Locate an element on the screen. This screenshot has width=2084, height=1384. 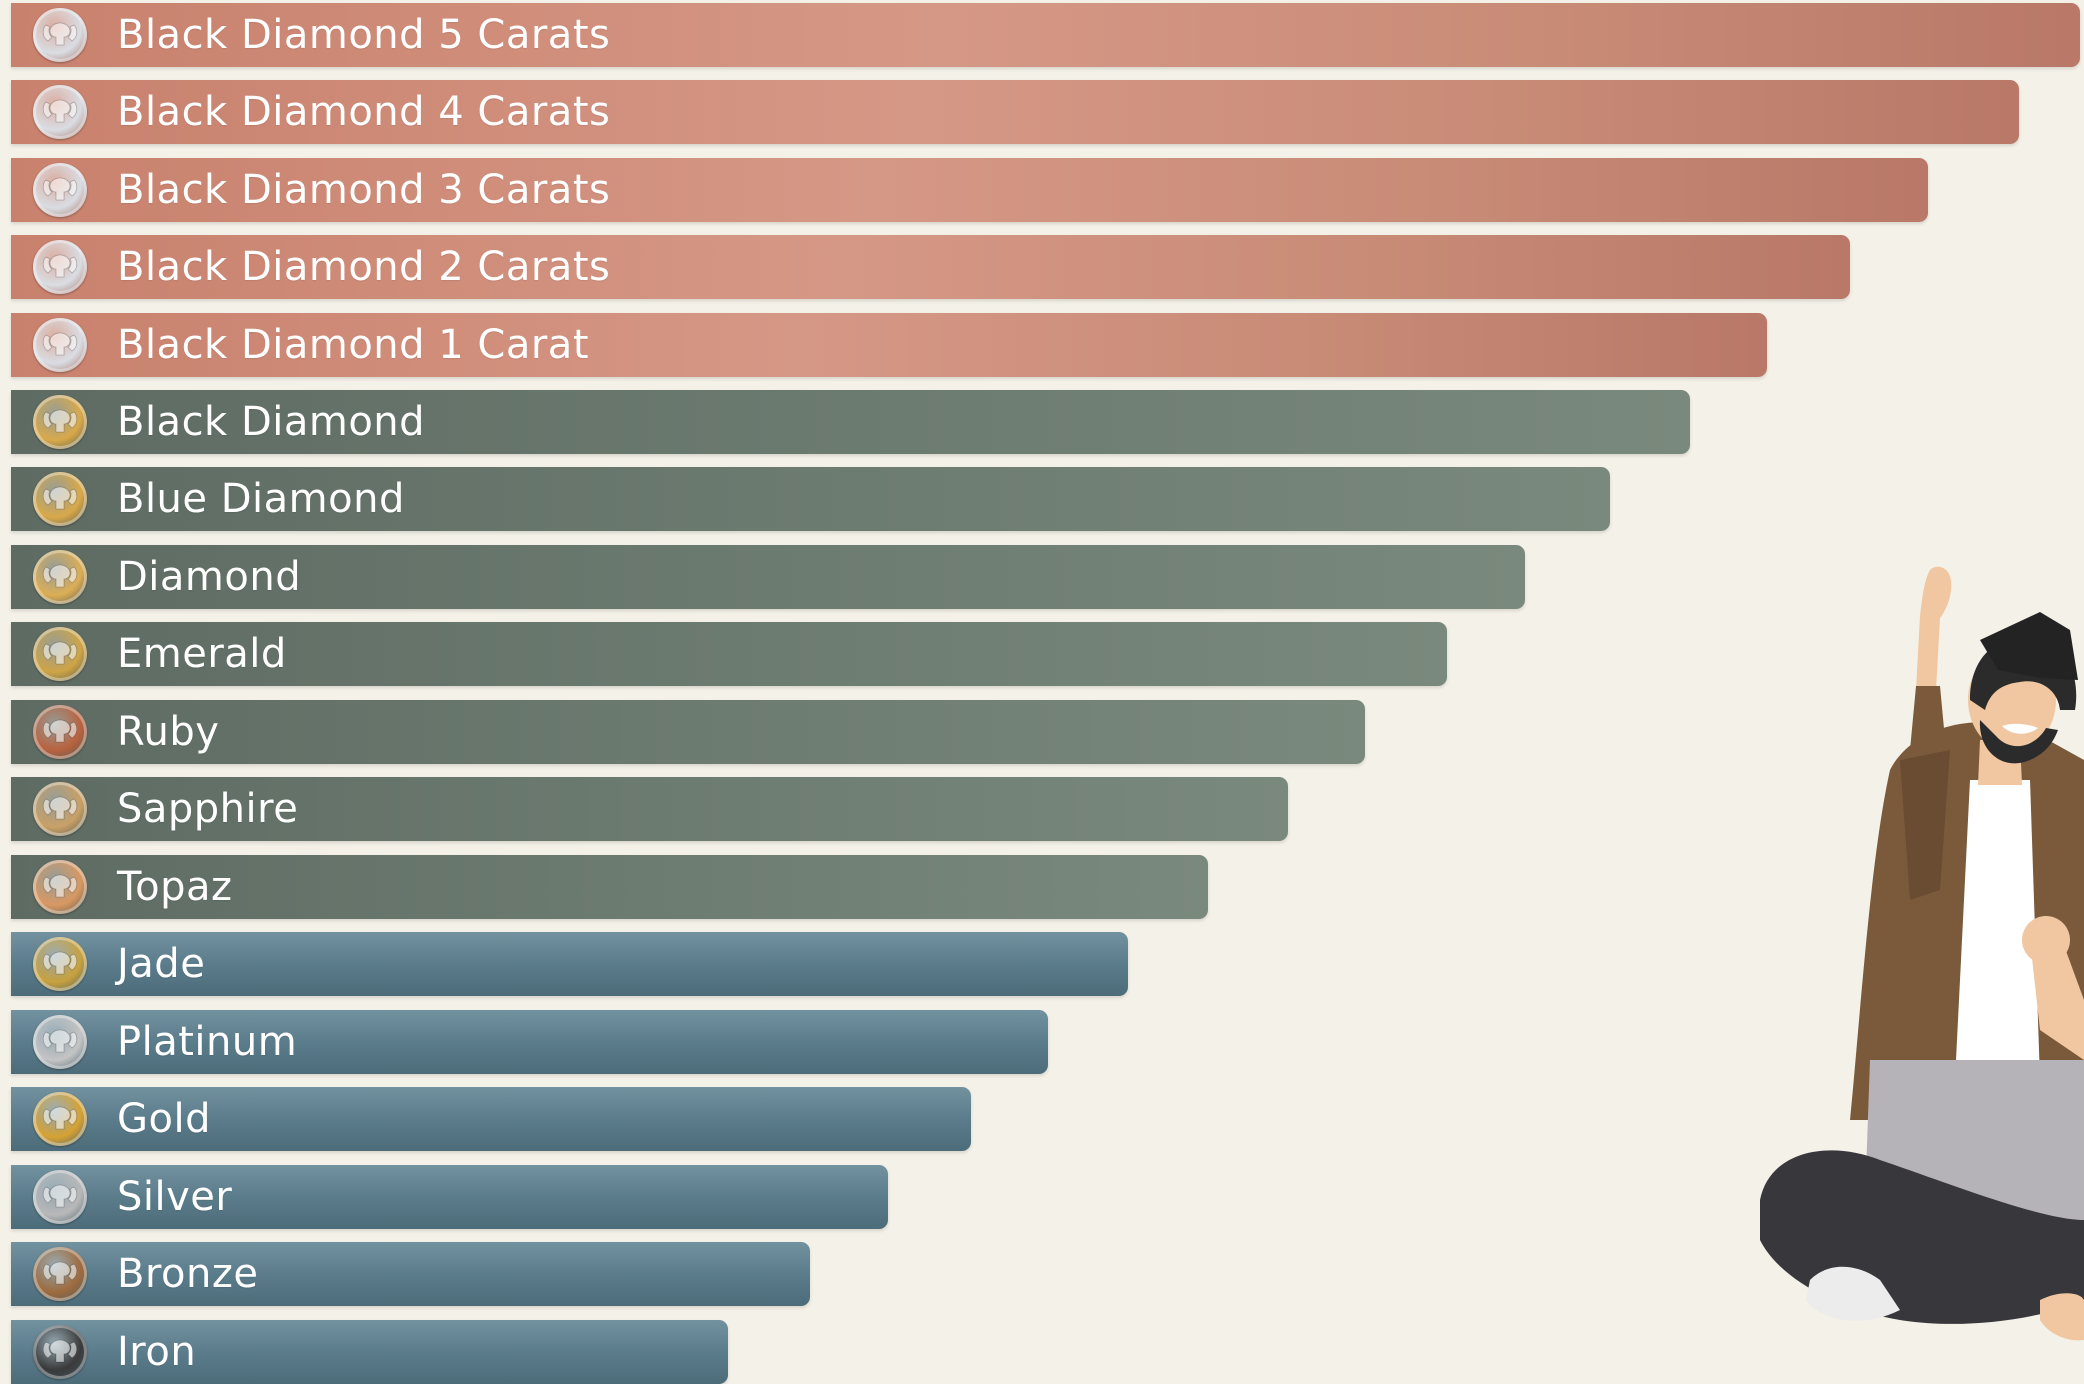
tier-bar: Blue Diamond is located at coordinates (810, 499).